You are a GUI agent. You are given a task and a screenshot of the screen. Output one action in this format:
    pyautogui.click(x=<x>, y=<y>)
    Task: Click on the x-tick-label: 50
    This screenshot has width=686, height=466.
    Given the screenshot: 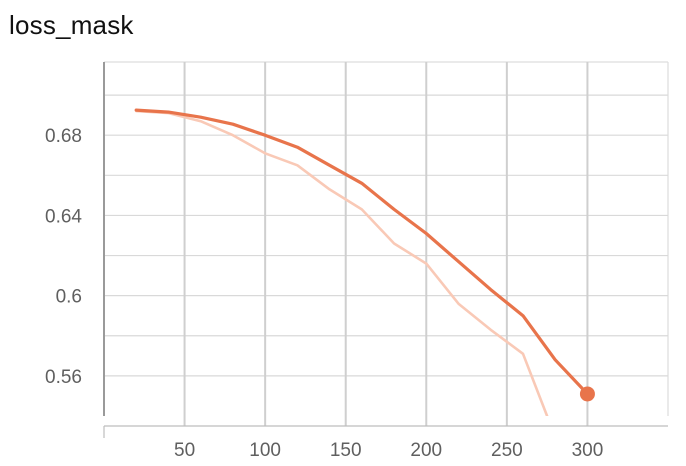 What is the action you would take?
    pyautogui.click(x=184, y=450)
    